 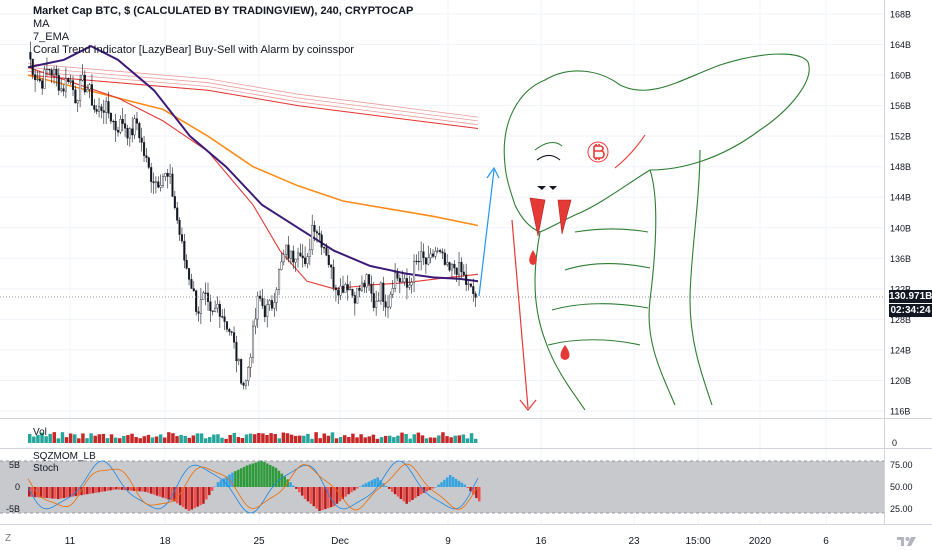 I want to click on price-axis, so click(x=908, y=275).